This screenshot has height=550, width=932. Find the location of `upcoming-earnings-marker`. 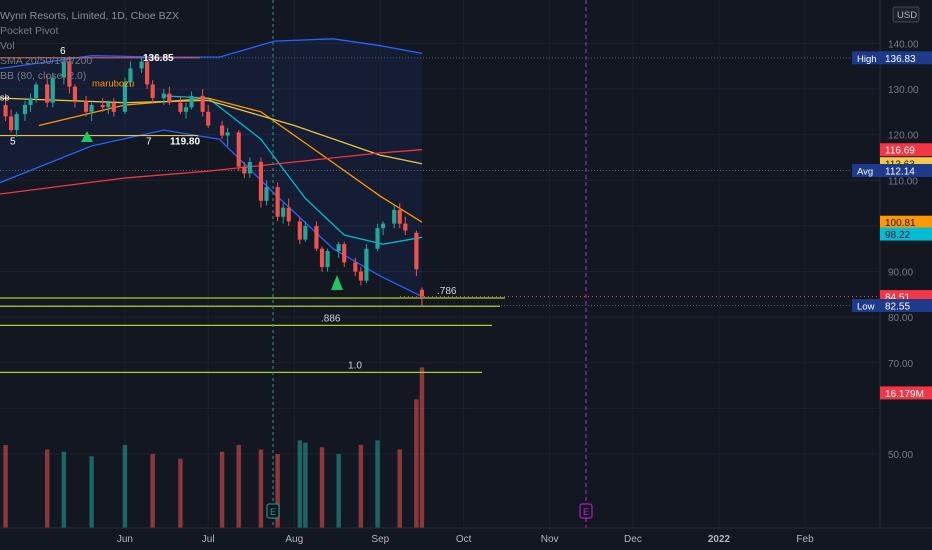

upcoming-earnings-marker is located at coordinates (586, 511).